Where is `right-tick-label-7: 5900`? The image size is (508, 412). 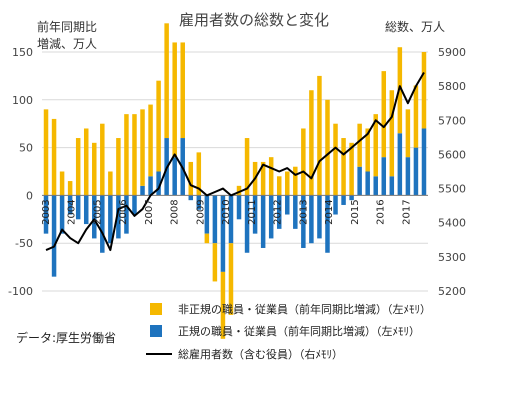 right-tick-label-7: 5900 is located at coordinates (452, 52).